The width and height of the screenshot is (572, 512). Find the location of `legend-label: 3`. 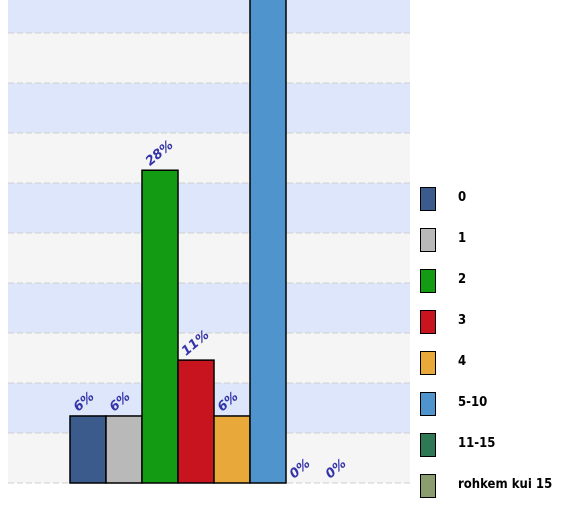

legend-label: 3 is located at coordinates (462, 320).